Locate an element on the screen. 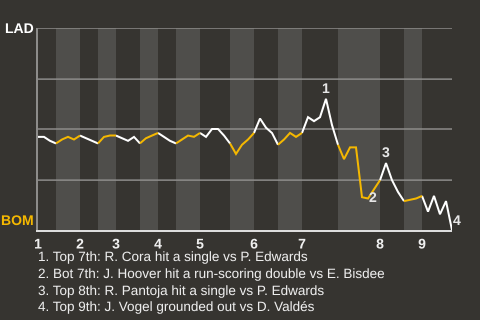  text: BOM is located at coordinates (17, 220).